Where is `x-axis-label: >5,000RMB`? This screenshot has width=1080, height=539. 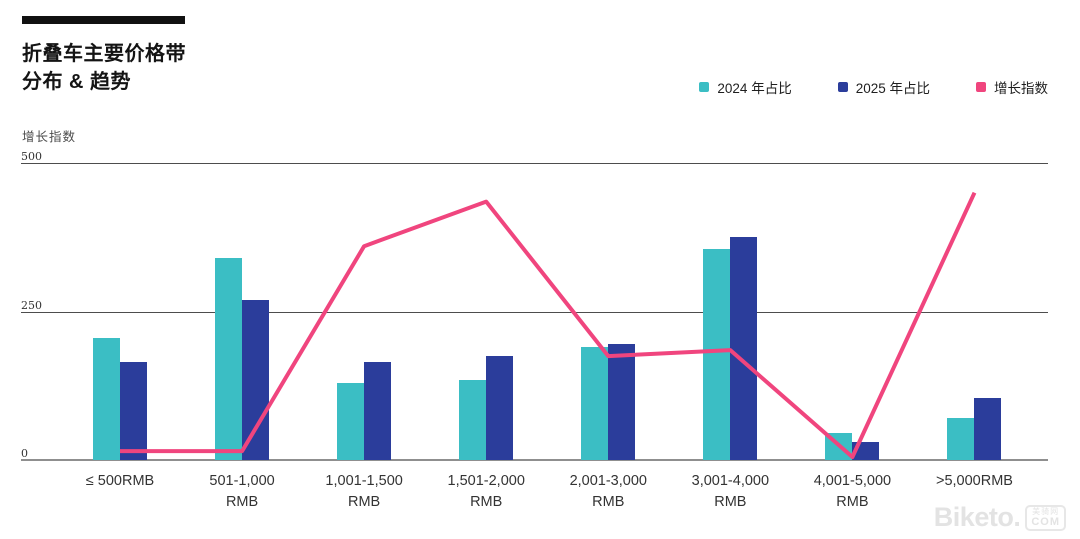
x-axis-label: >5,000RMB is located at coordinates (974, 481).